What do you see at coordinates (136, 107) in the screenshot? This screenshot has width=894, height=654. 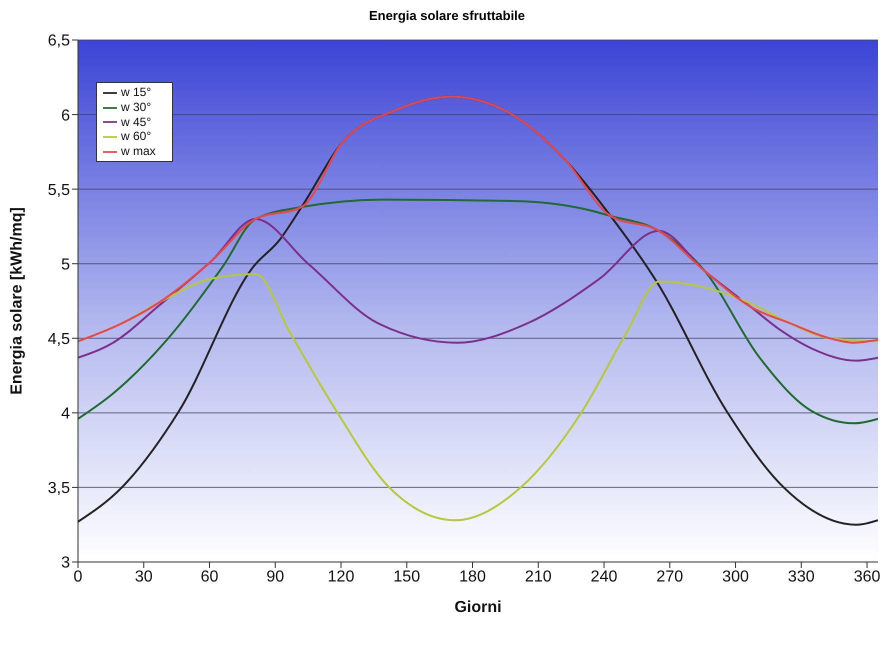 I see `legend-label: w 30°` at bounding box center [136, 107].